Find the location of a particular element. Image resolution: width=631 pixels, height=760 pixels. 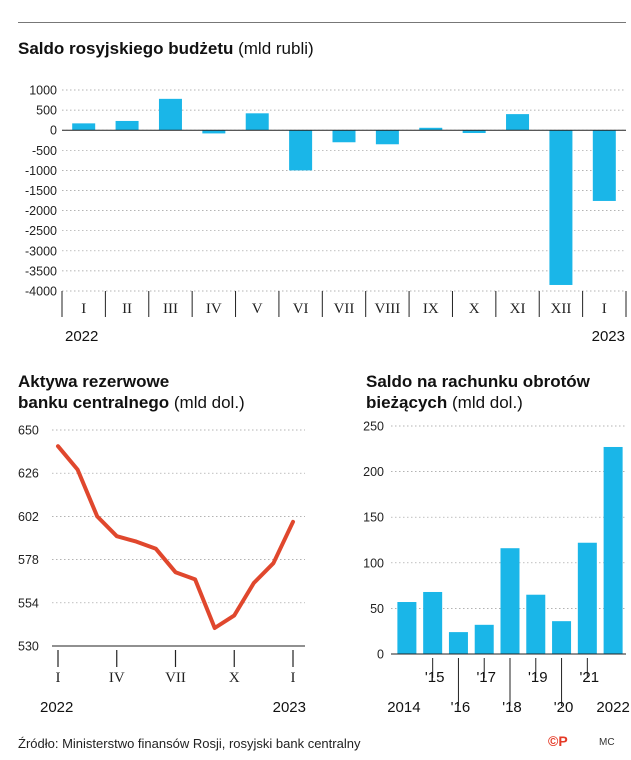

reserves-xtick-label: VII is located at coordinates (175, 678).